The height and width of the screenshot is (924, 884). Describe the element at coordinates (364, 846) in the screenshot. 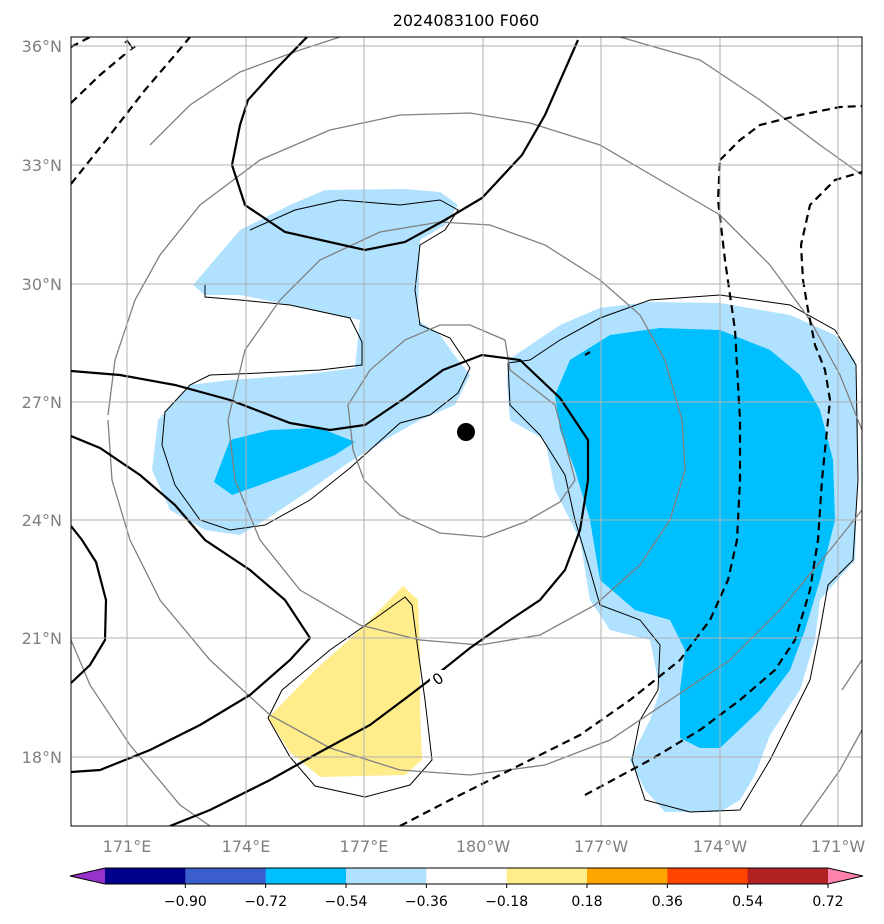

I see `lon-label-177e: 177°E` at that location.